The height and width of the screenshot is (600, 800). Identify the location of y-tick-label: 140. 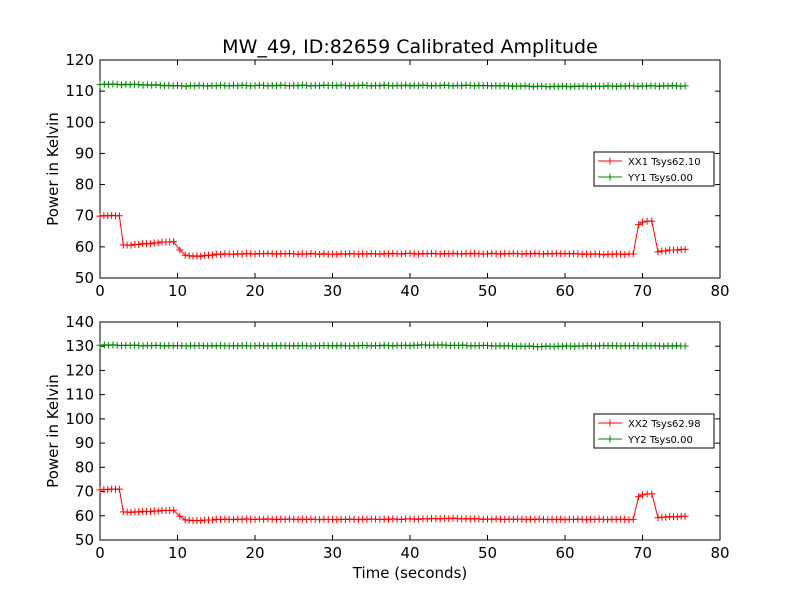
(79, 322).